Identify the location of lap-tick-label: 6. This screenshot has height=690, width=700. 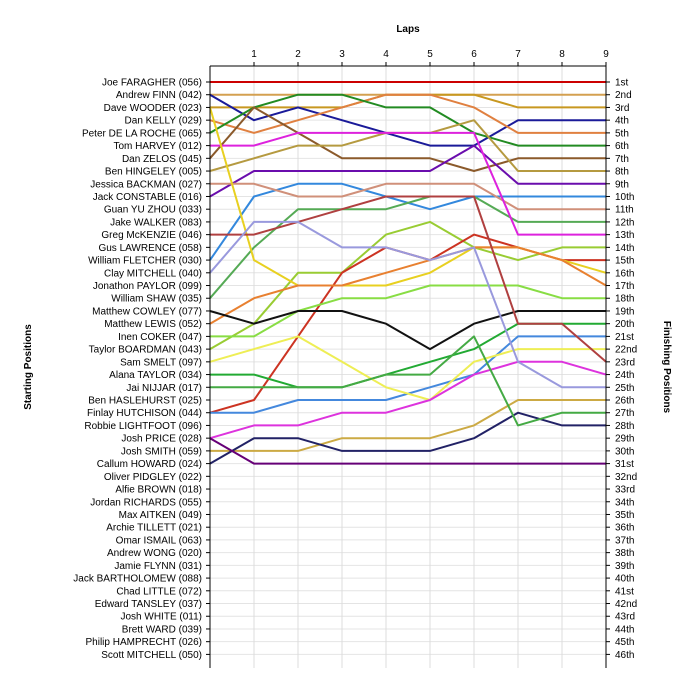
(474, 54).